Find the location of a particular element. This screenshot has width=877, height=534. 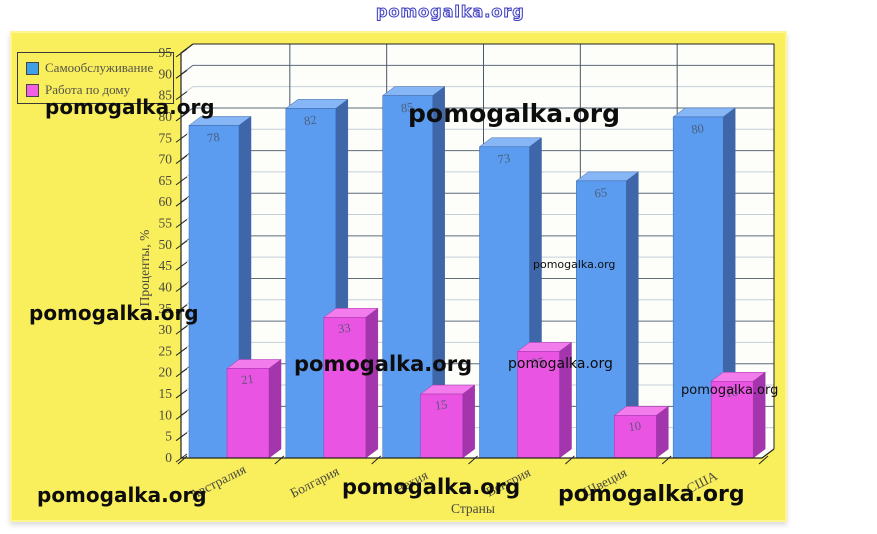

ticklabel: 10 is located at coordinates (166, 414).